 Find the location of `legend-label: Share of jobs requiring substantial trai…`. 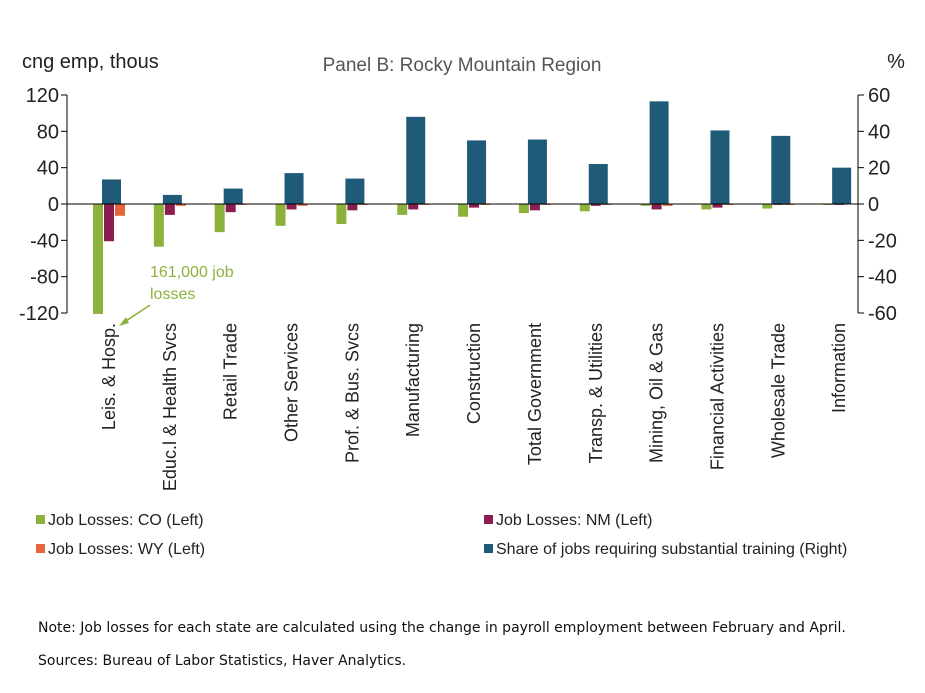

legend-label: Share of jobs requiring substantial trai… is located at coordinates (671, 549).